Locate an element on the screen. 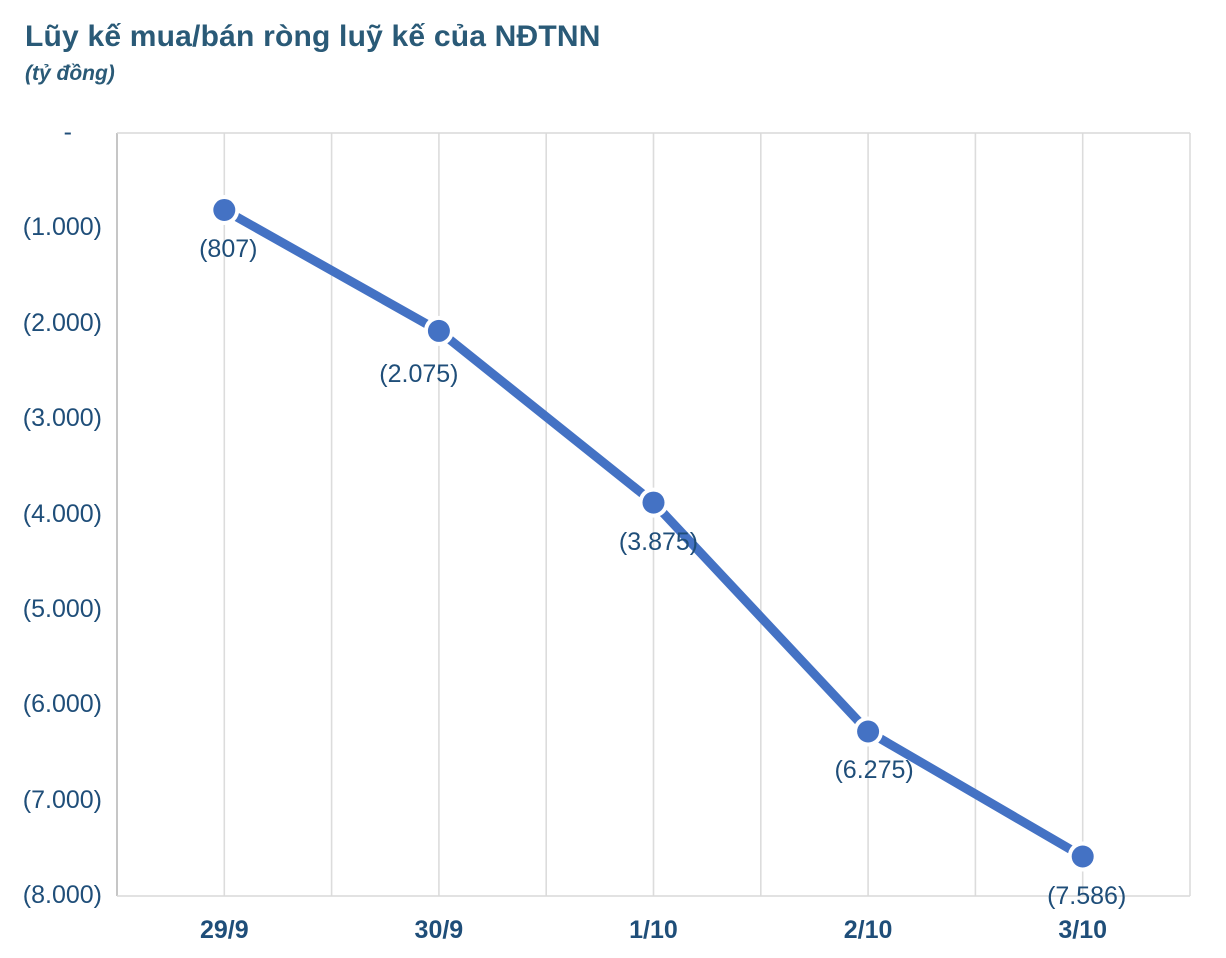 Image resolution: width=1226 pixels, height=958 pixels. x-axis-label: 3/10 is located at coordinates (1083, 930).